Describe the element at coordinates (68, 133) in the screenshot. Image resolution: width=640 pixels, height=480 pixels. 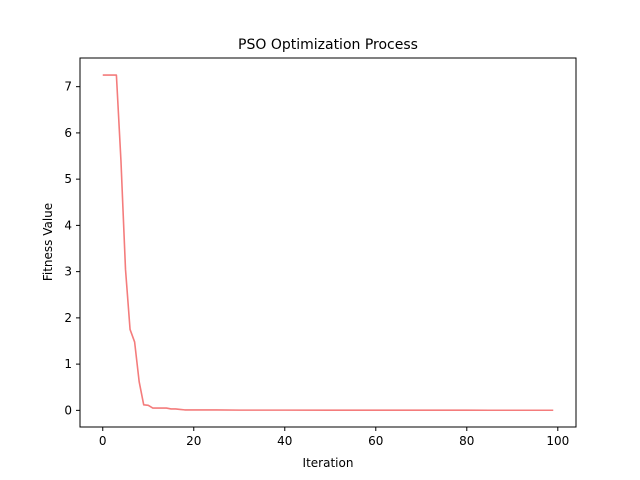
I see `y-tick-label: 6` at that location.